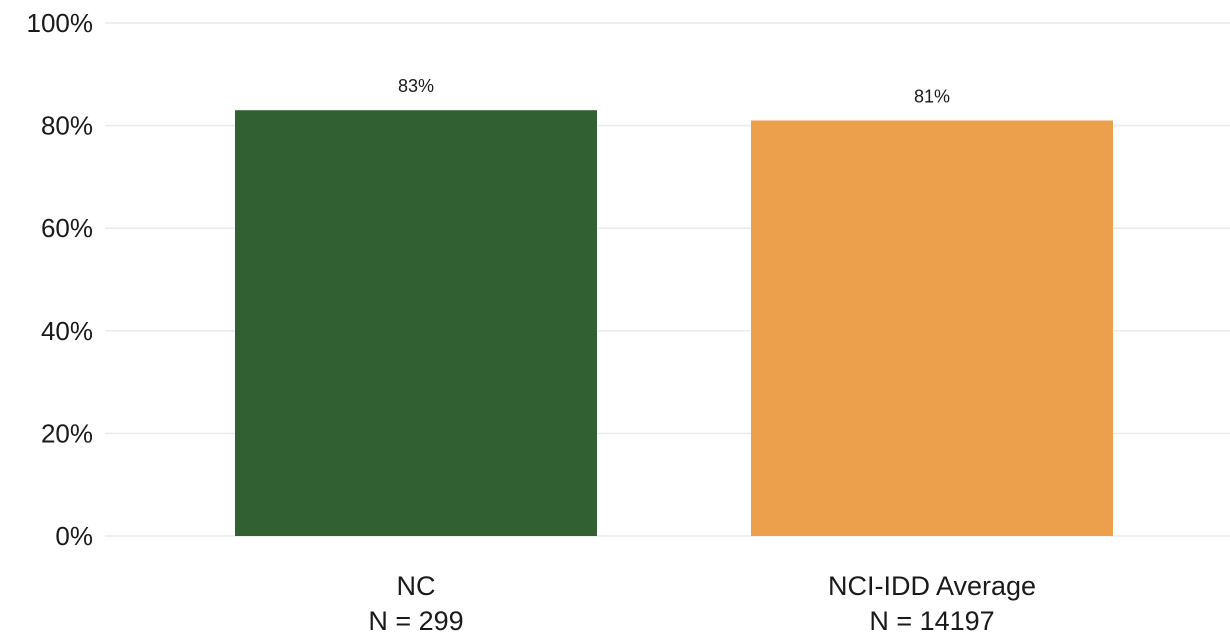 This screenshot has width=1230, height=641. I want to click on x-tick-label-2: NCI-IDD Average, so click(932, 586).